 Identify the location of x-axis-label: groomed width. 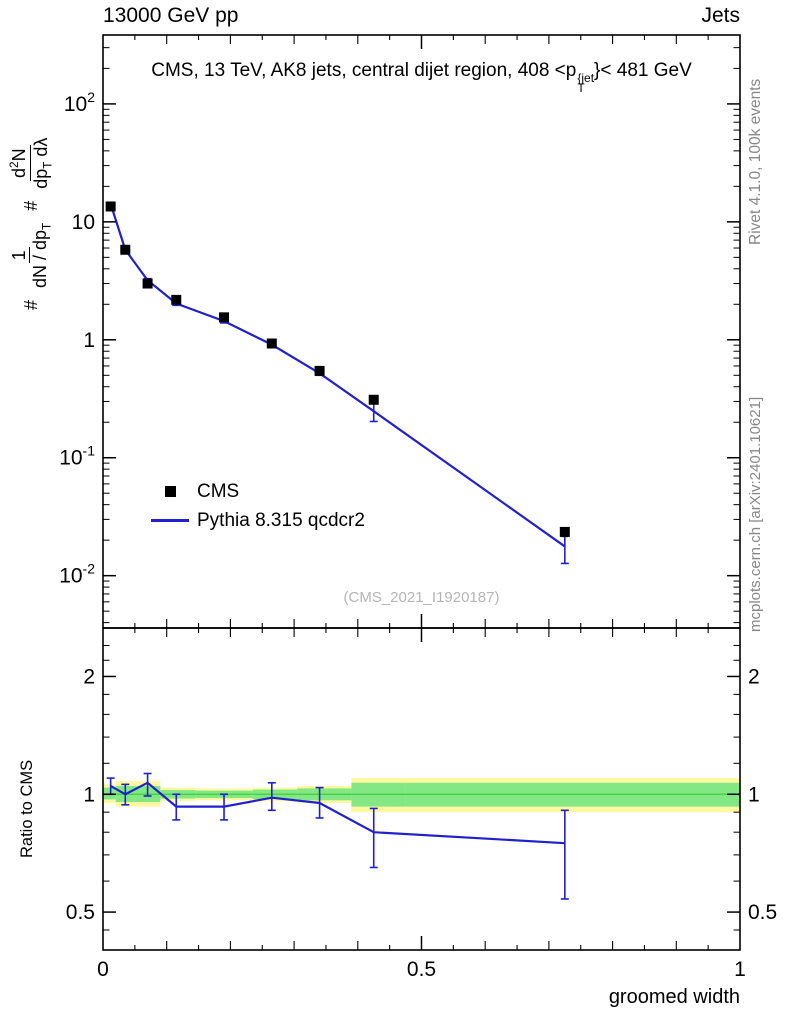
(674, 997).